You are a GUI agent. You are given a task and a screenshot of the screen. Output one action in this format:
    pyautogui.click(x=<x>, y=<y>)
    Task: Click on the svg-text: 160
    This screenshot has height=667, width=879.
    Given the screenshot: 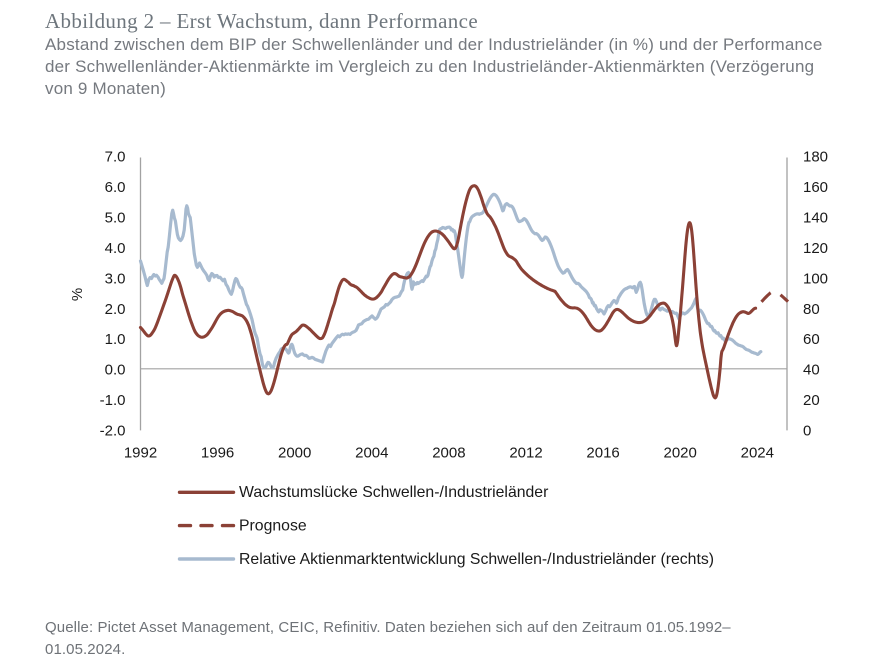 What is the action you would take?
    pyautogui.click(x=815, y=187)
    